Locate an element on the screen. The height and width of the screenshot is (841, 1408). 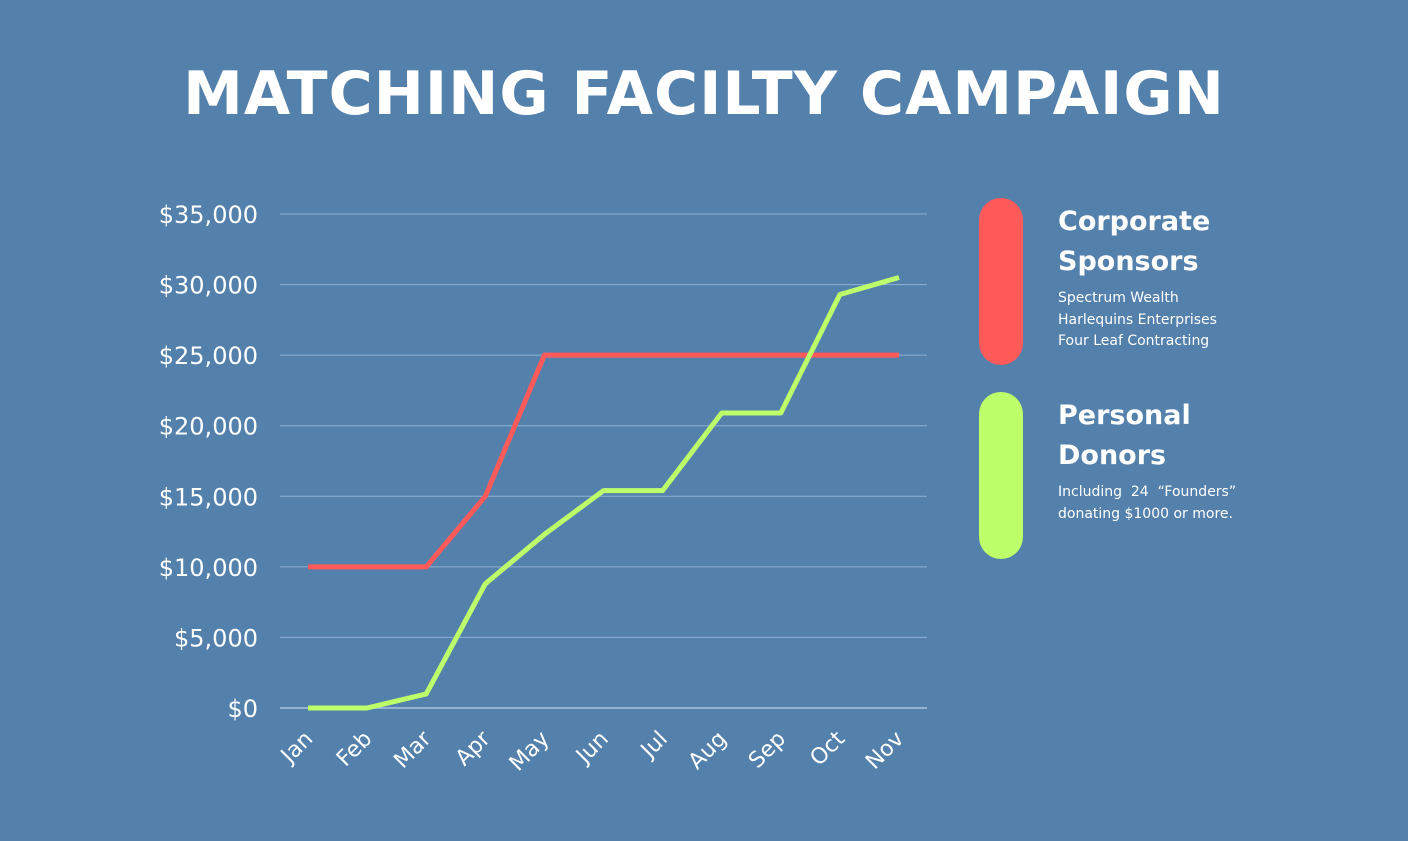
legend-name-line1: Personal is located at coordinates (1124, 415).